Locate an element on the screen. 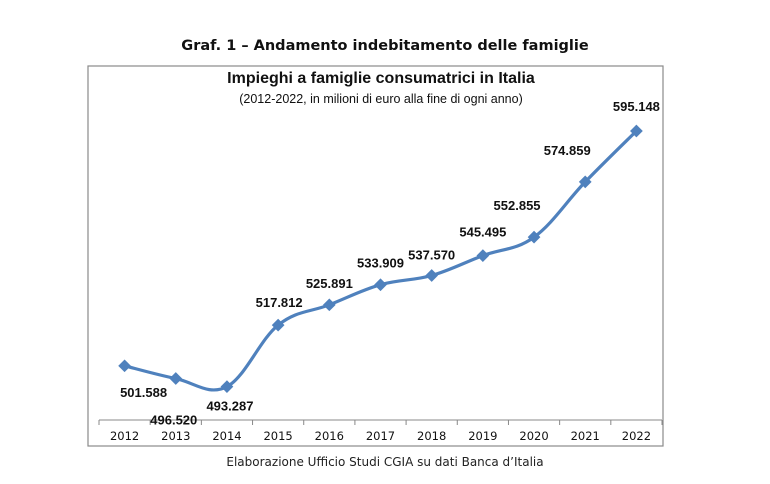  data-label: 545.495 is located at coordinates (482, 232).